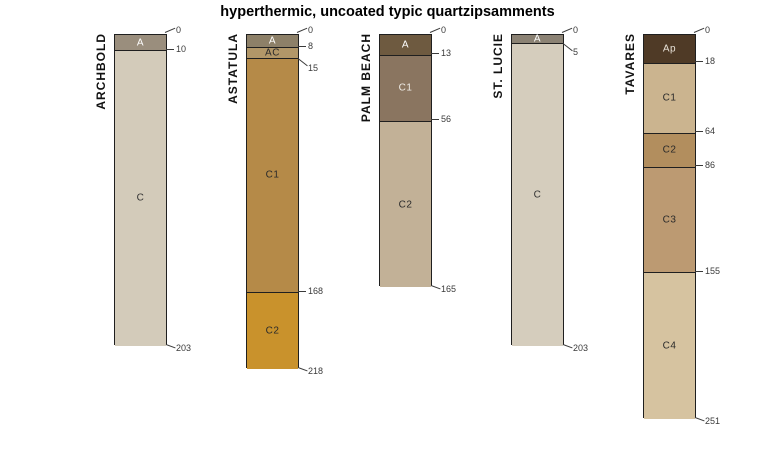 The image size is (775, 450). I want to click on depth-label: 218, so click(316, 370).